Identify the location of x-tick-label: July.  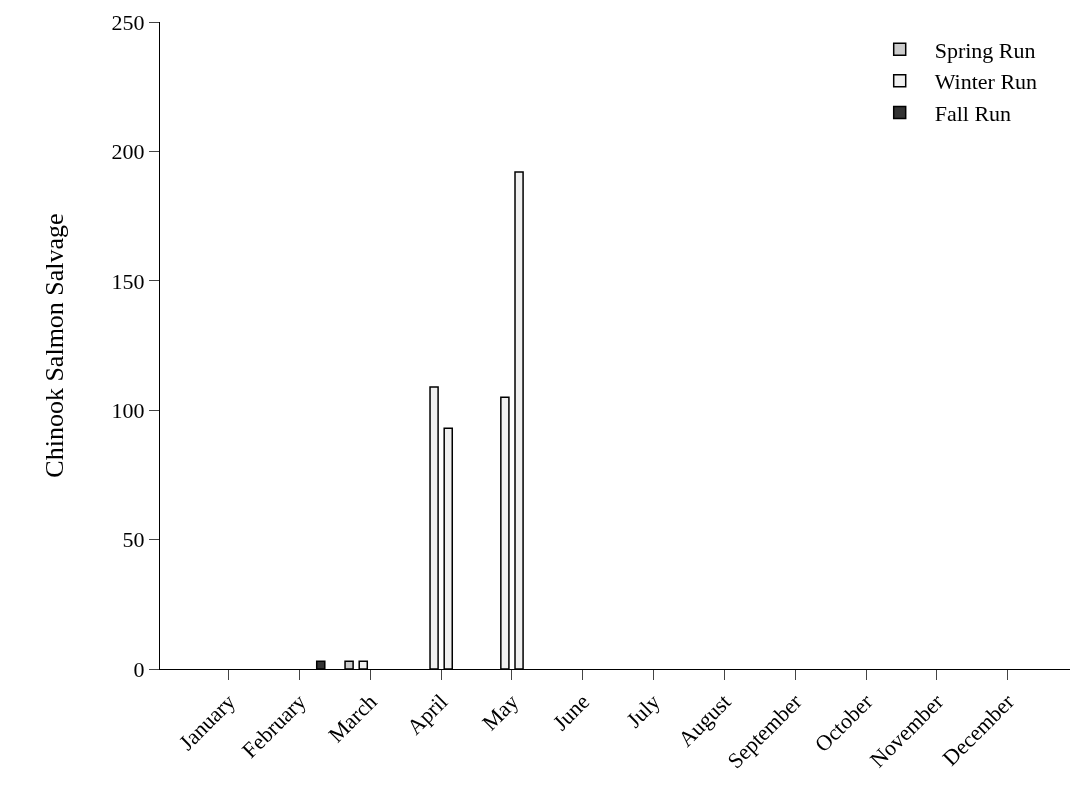
(643, 711).